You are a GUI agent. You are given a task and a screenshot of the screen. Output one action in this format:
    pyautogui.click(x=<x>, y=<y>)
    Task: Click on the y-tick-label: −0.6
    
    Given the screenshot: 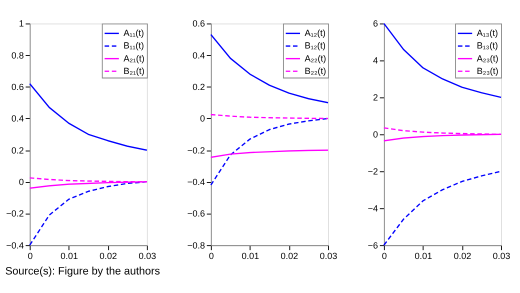 What is the action you would take?
    pyautogui.click(x=196, y=213)
    